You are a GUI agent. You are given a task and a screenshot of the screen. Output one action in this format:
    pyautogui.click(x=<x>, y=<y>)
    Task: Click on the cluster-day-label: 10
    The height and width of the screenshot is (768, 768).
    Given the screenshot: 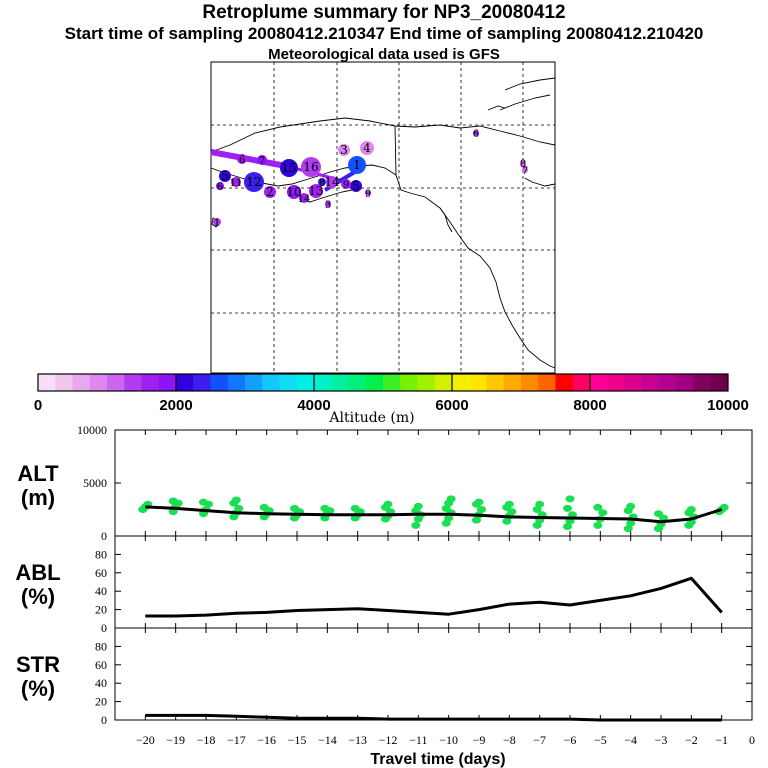 What is the action you would take?
    pyautogui.click(x=293, y=192)
    